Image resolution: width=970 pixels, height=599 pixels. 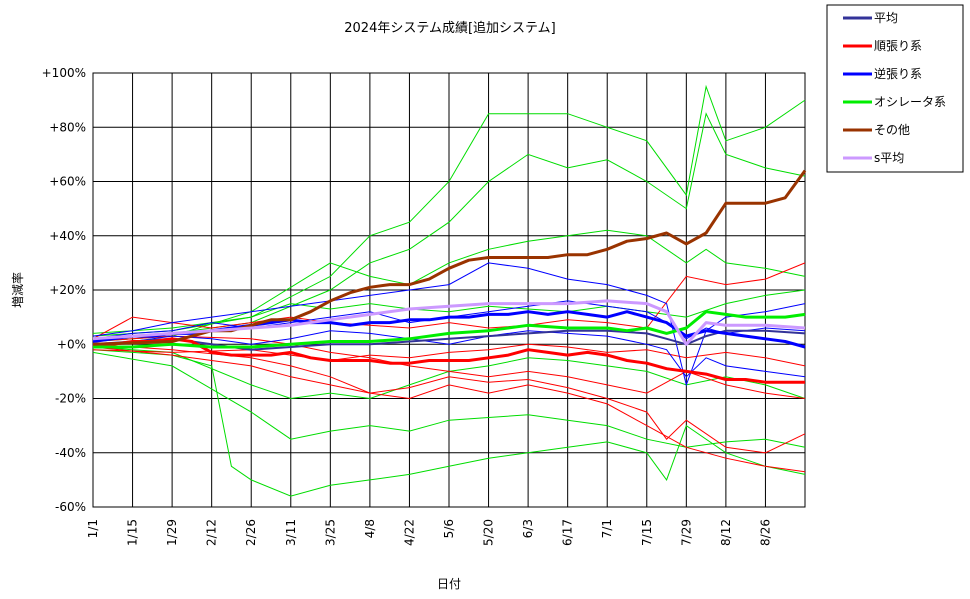 What do you see at coordinates (489, 532) in the screenshot?
I see `x-tick-label: 5/20` at bounding box center [489, 532].